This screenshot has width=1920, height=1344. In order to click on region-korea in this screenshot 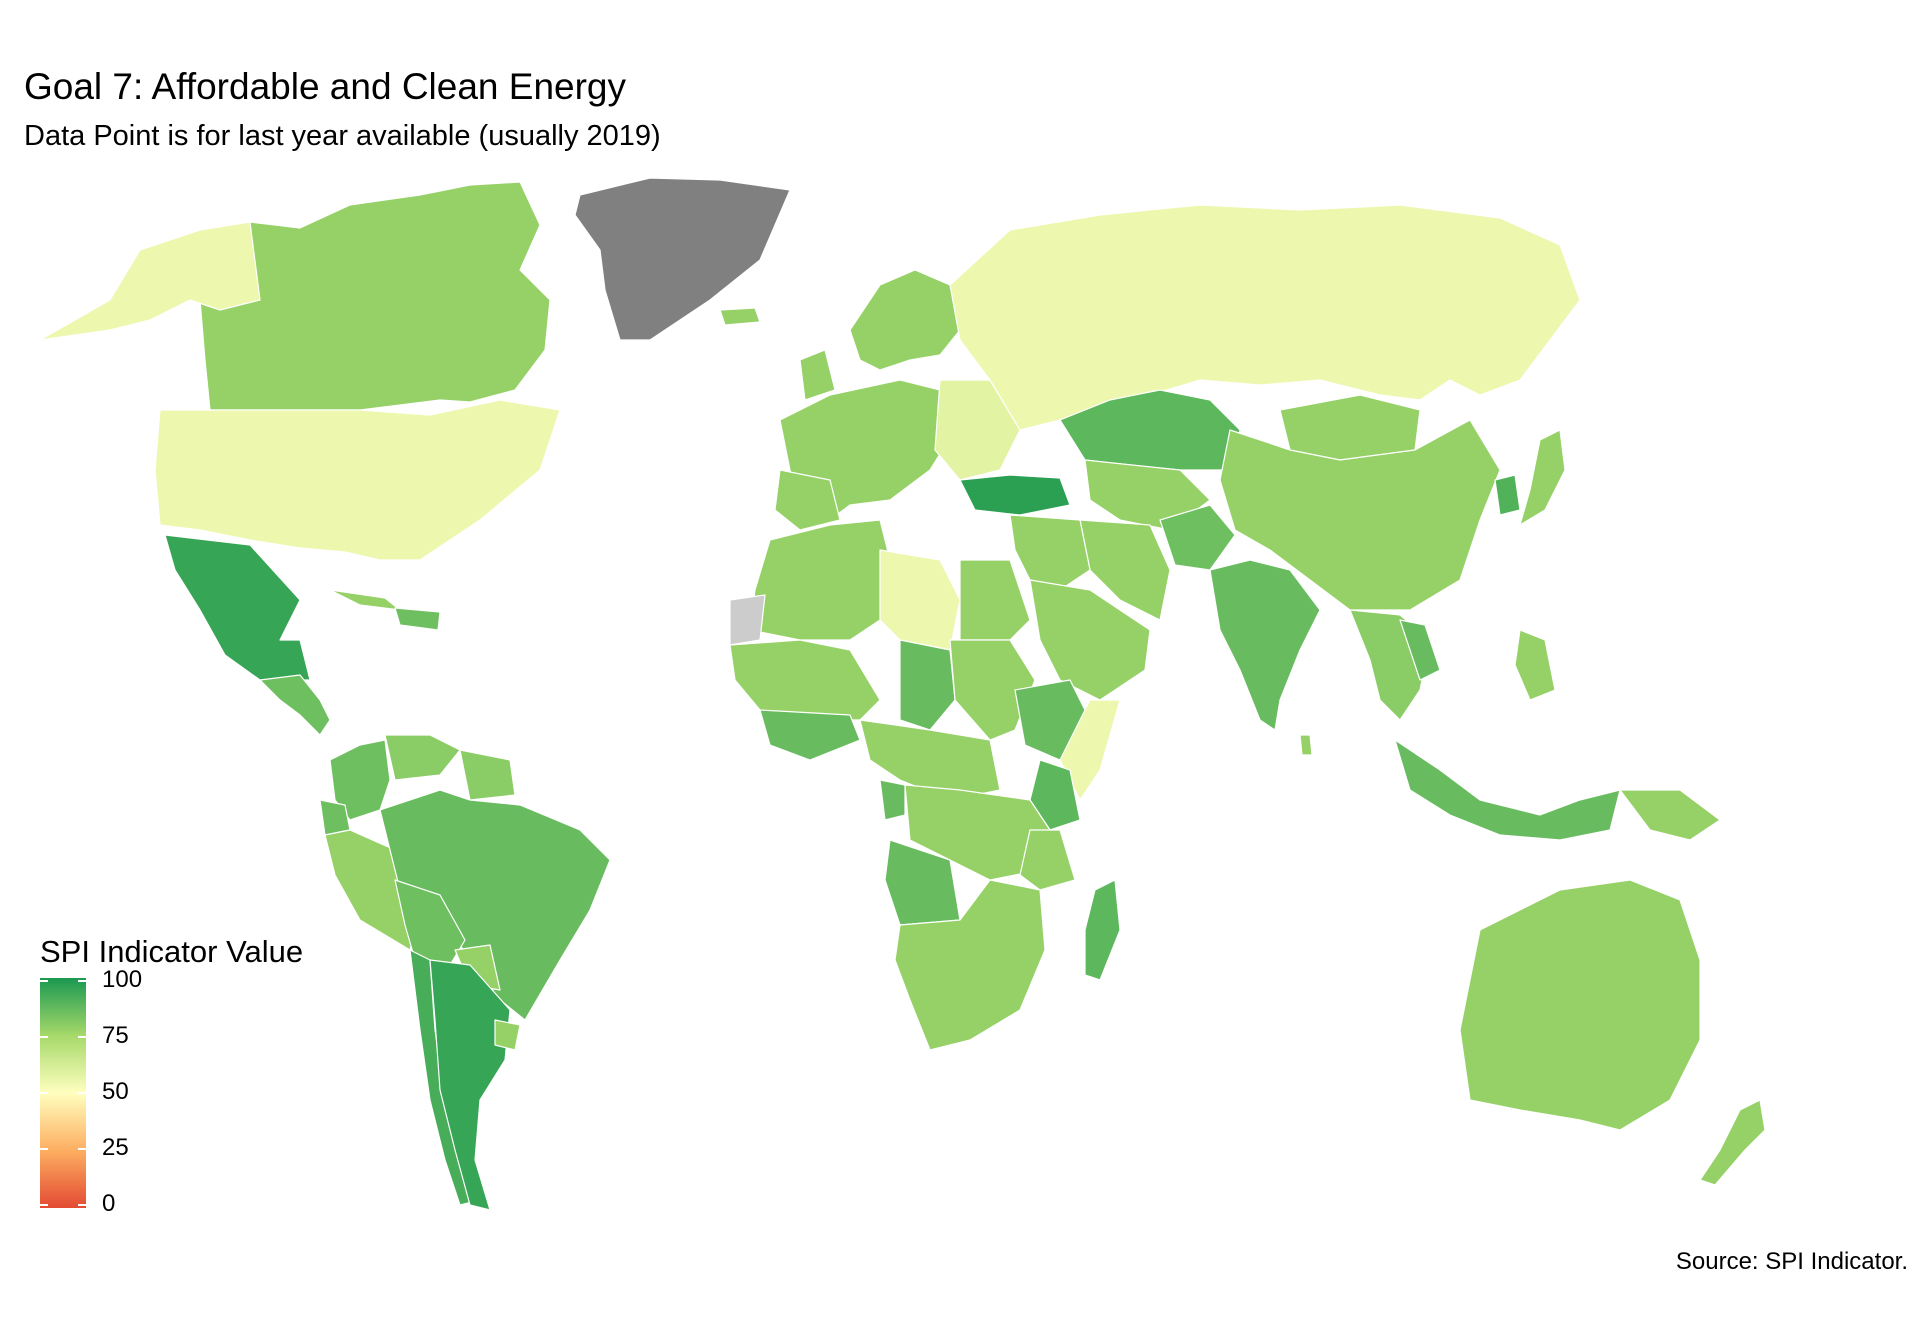, I will do `click(1507, 495)`.